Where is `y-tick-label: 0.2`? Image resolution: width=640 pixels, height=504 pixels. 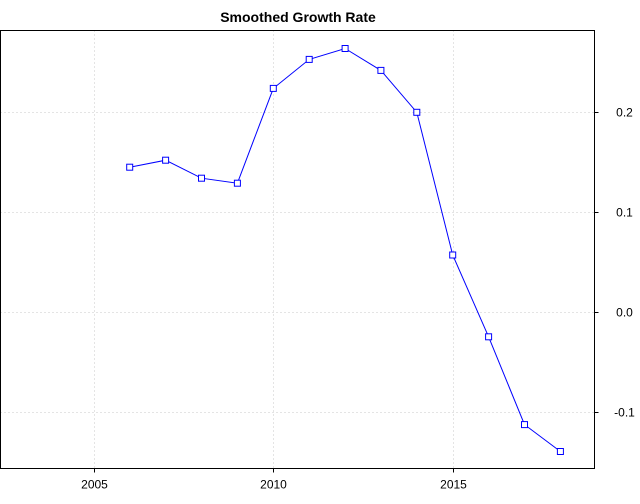
y-tick-label: 0.2 is located at coordinates (624, 113).